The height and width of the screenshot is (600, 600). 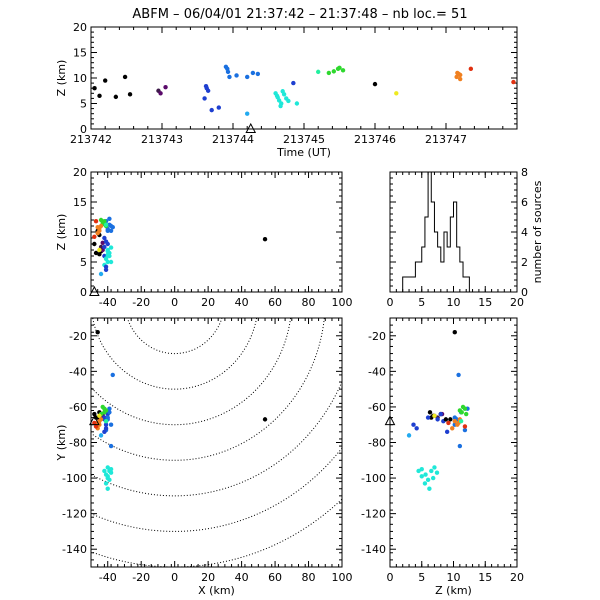 What do you see at coordinates (83, 104) in the screenshot?
I see `y-tick-label: 5` at bounding box center [83, 104].